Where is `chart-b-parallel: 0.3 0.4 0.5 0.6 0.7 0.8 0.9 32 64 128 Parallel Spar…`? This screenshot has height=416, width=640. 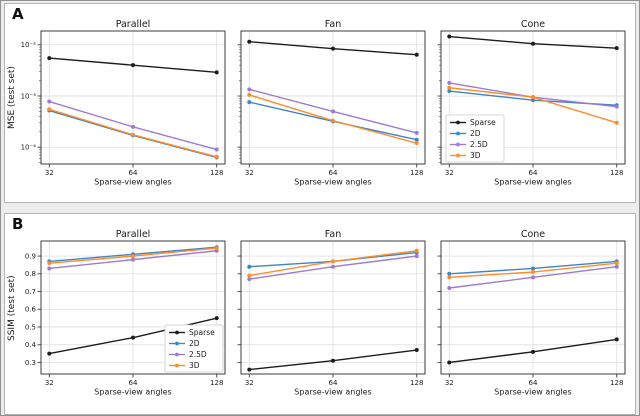 chart-b-parallel: 0.3 0.4 0.5 0.6 0.7 0.8 0.9 32 64 128 Parallel Spar… is located at coordinates (121, 313).